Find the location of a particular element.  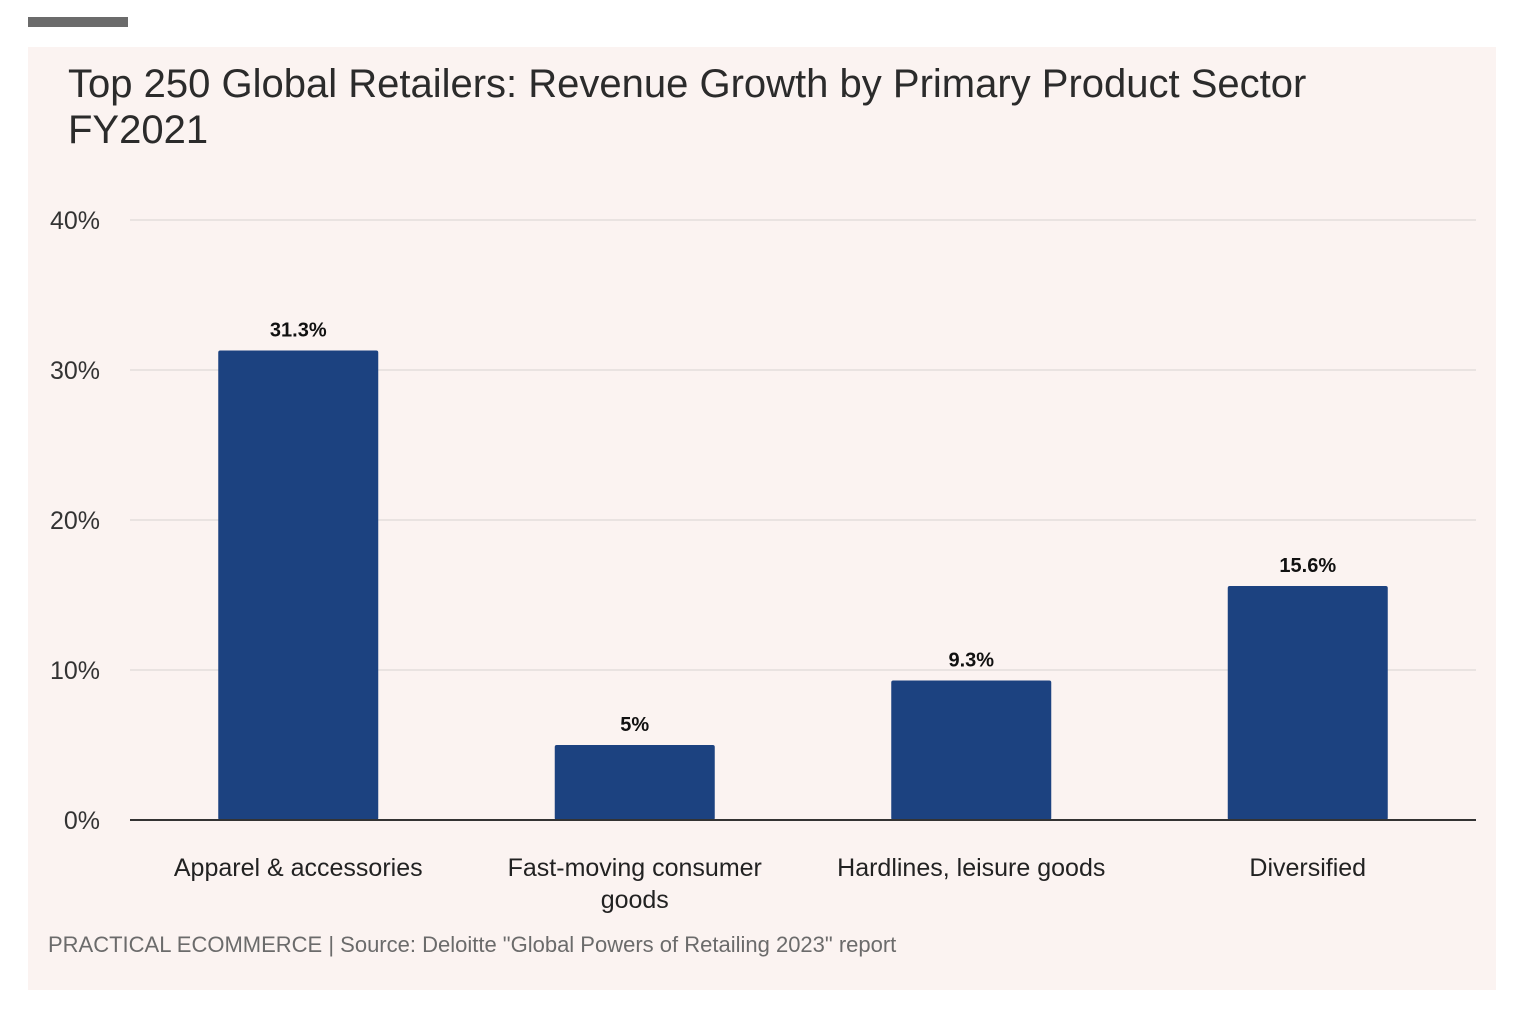

data-label: 5% is located at coordinates (634, 725).